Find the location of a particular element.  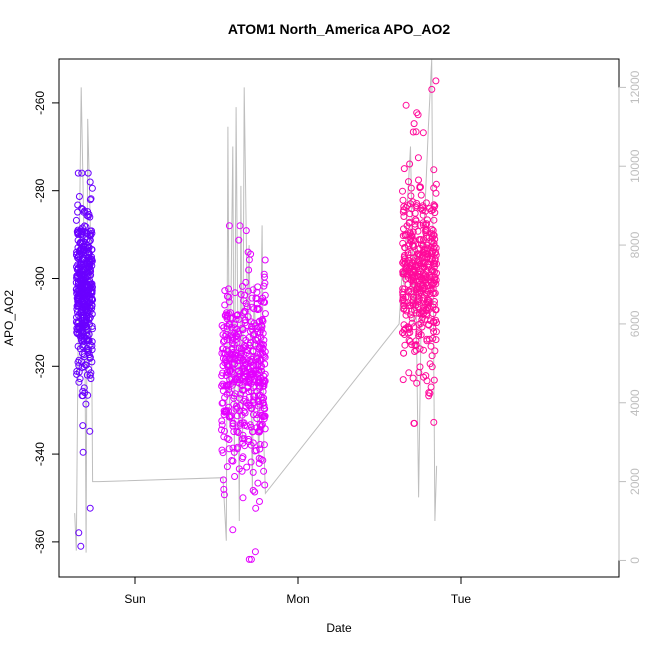

y-tick-label: -360 is located at coordinates (40, 542).